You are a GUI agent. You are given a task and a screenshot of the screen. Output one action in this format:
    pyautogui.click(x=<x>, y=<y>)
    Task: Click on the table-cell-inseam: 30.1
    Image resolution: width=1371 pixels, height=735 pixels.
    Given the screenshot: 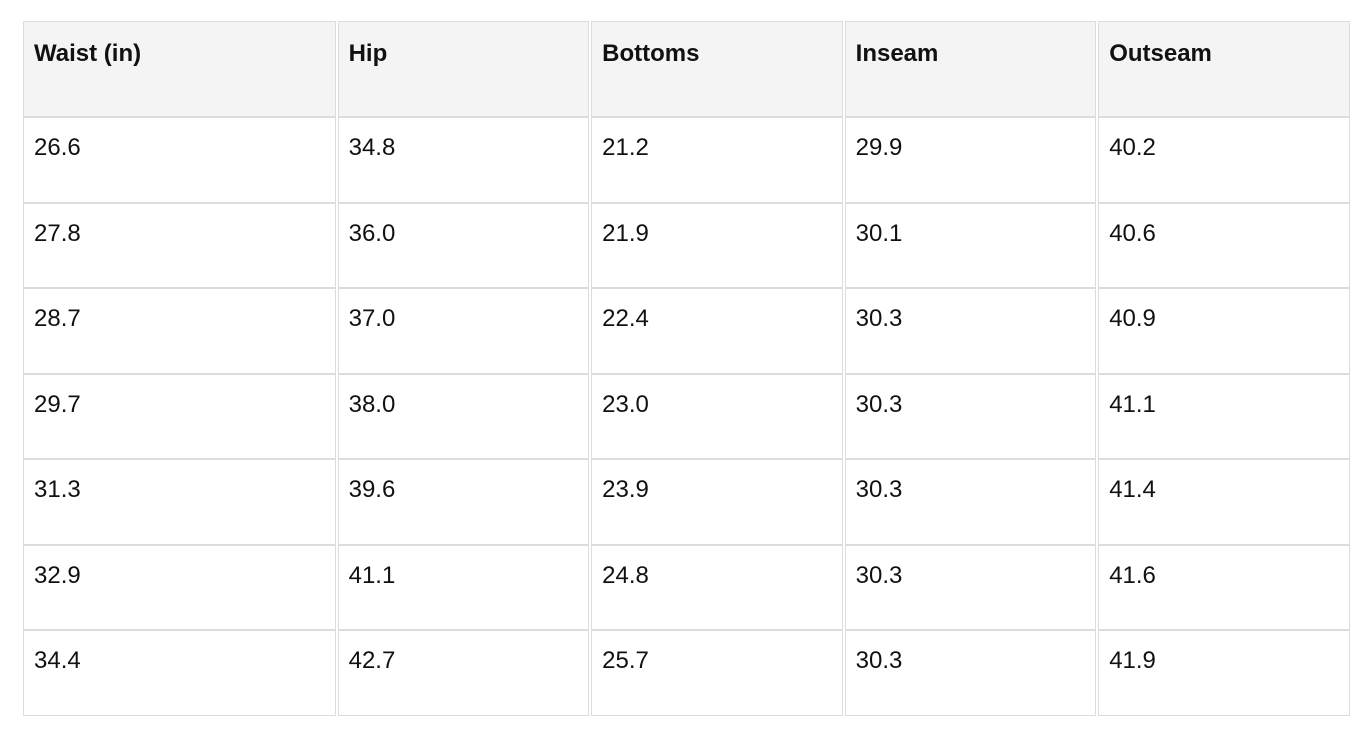 What is the action you would take?
    pyautogui.click(x=970, y=245)
    